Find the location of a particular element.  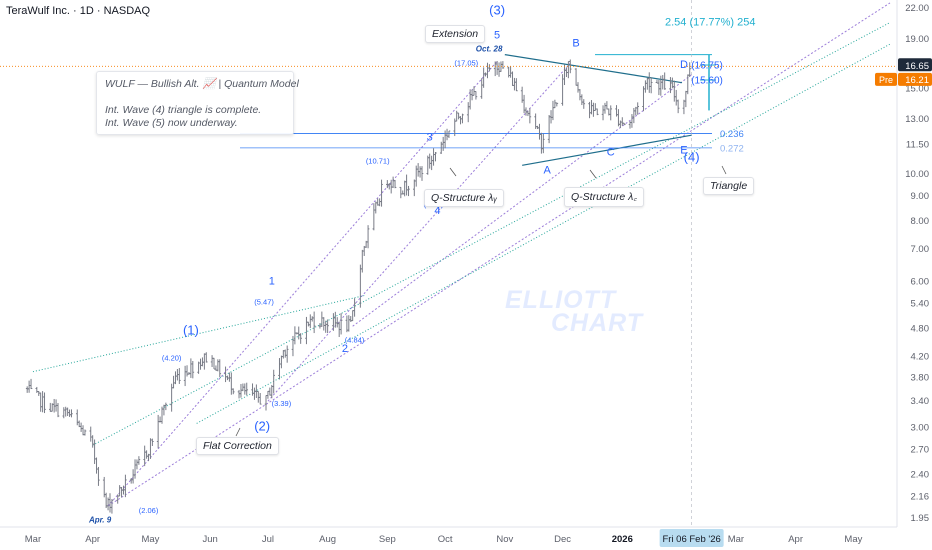

analysis-note-line-1: Int. Wave (4) triangle is complete. is located at coordinates (183, 110).